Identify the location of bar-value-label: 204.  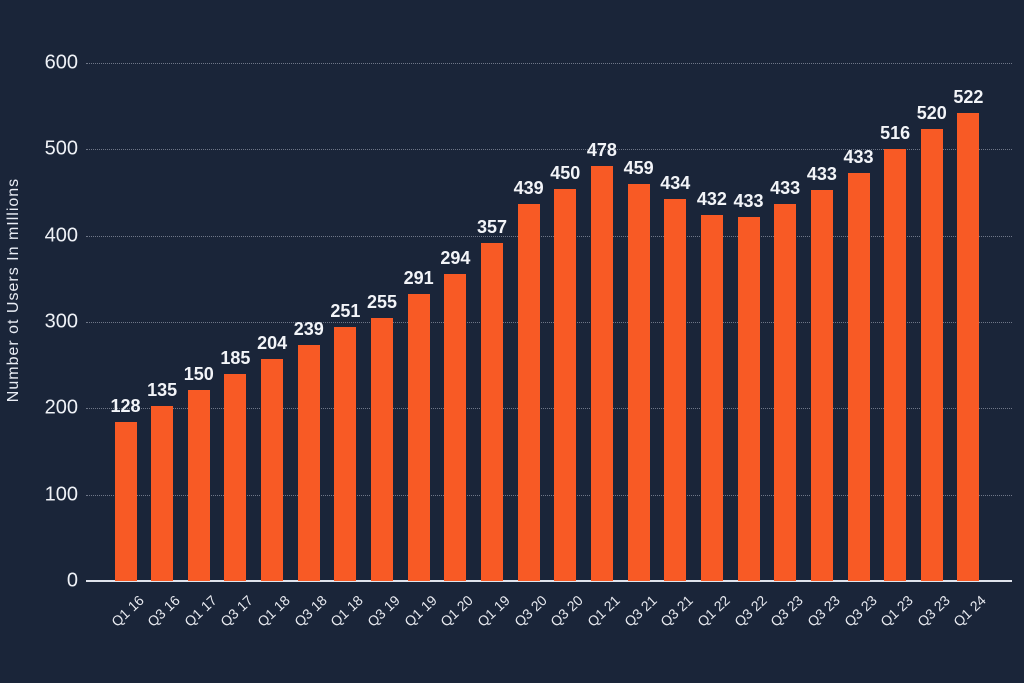
(272, 343).